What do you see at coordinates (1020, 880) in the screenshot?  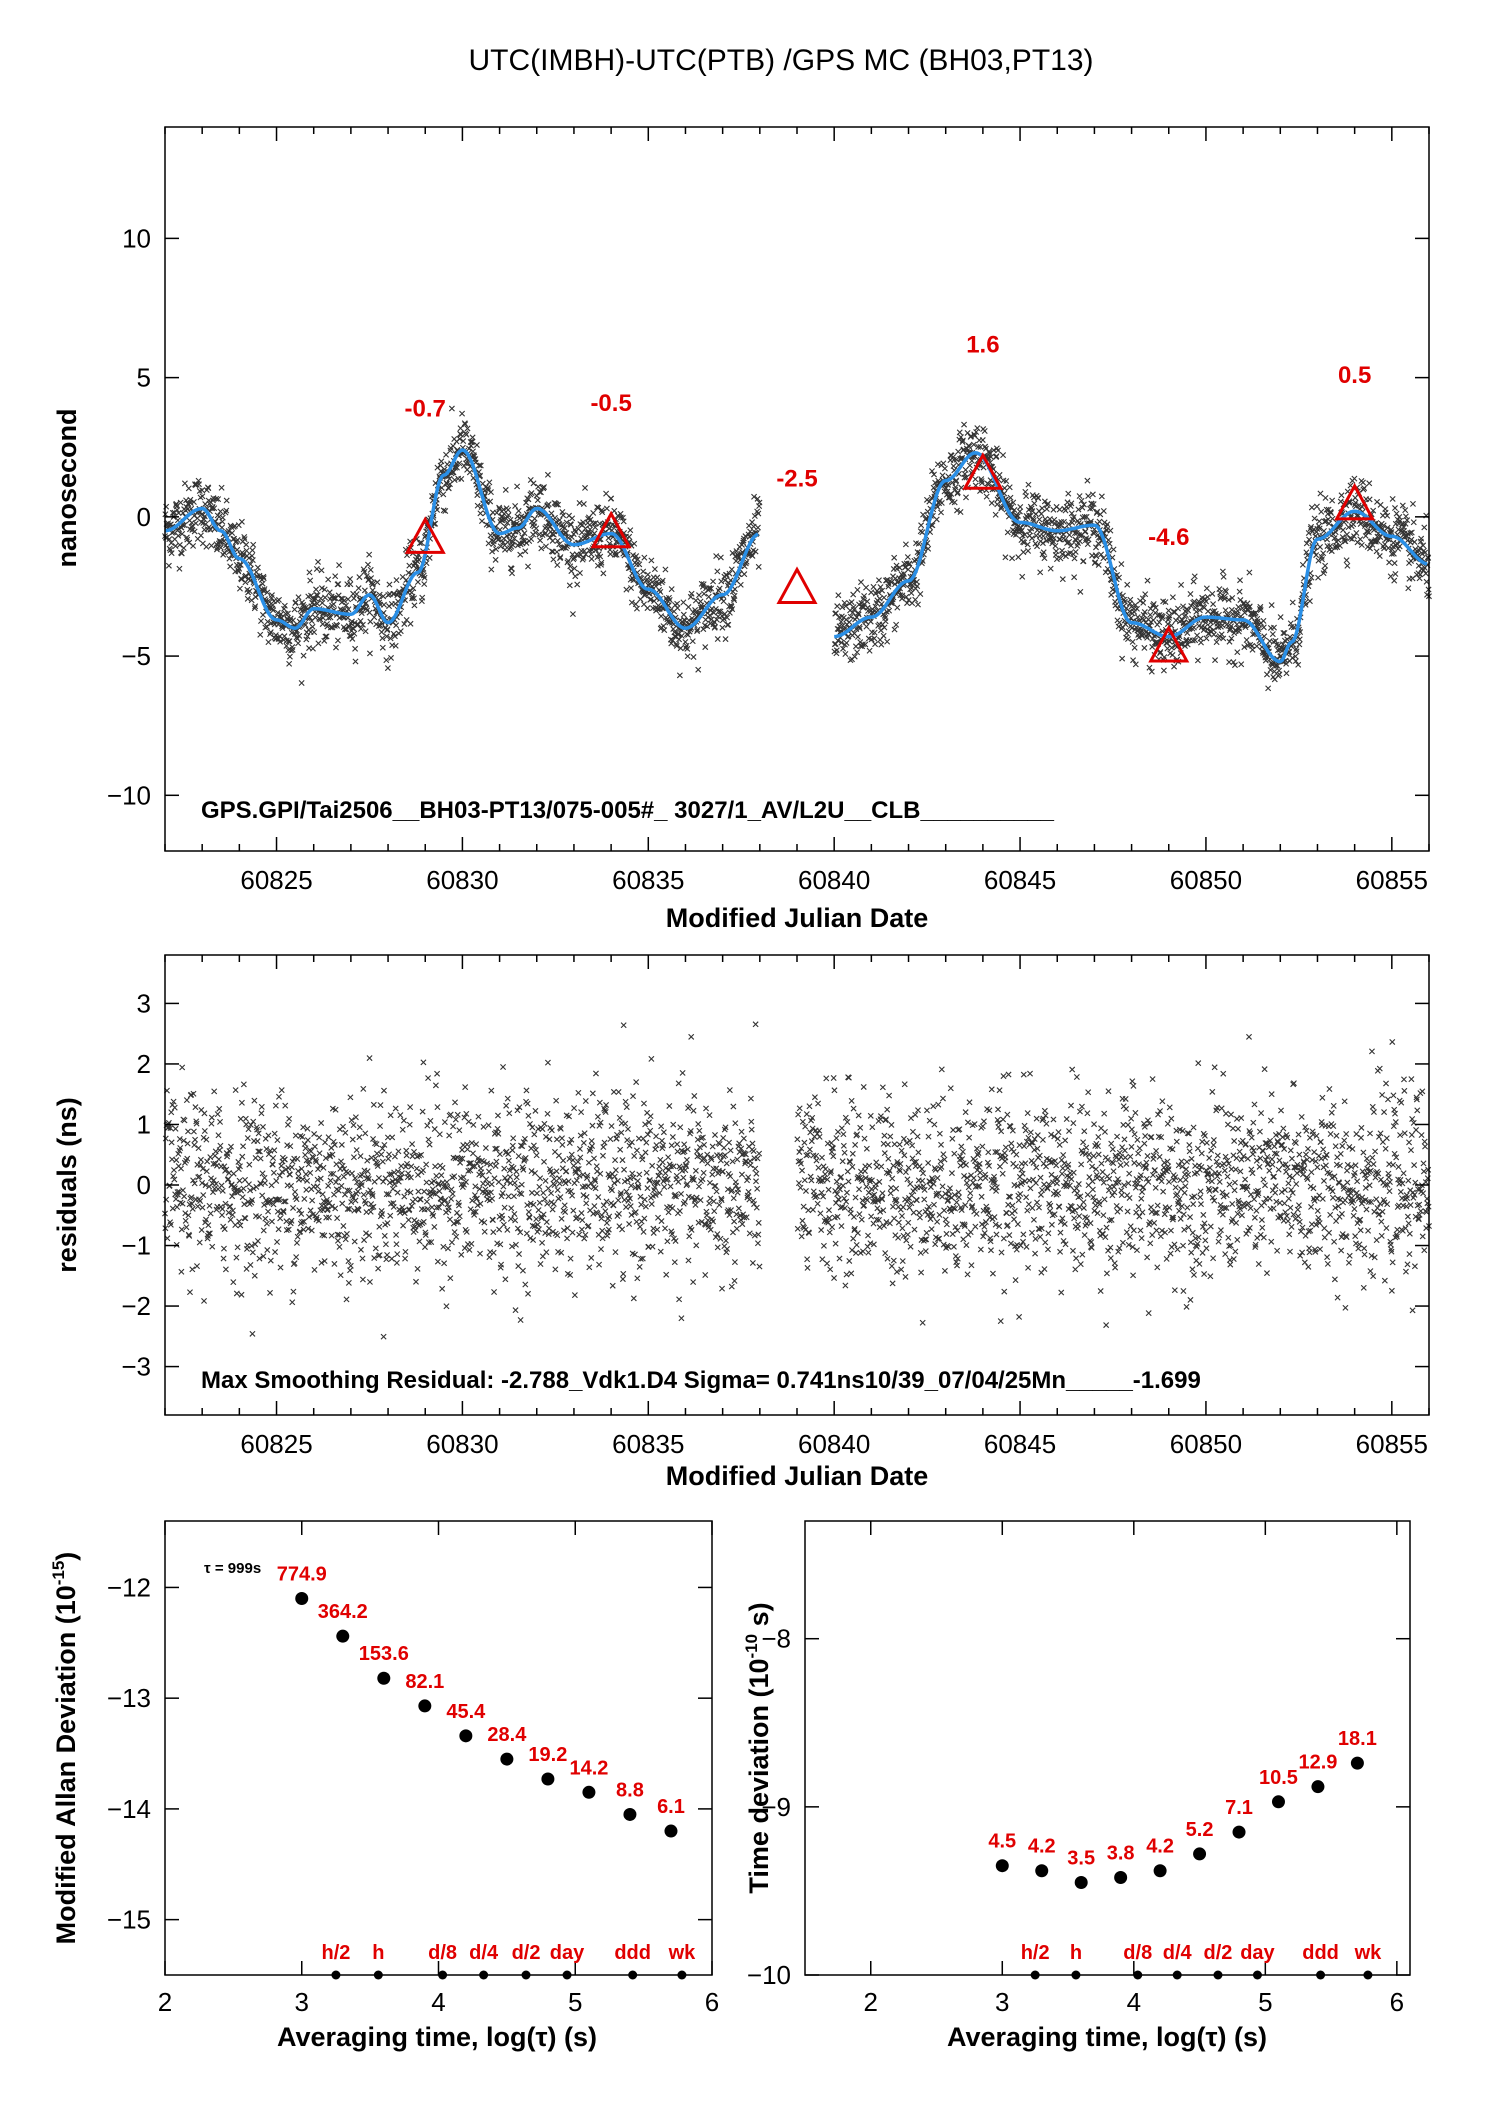 I see `x-tick-label: 60845` at bounding box center [1020, 880].